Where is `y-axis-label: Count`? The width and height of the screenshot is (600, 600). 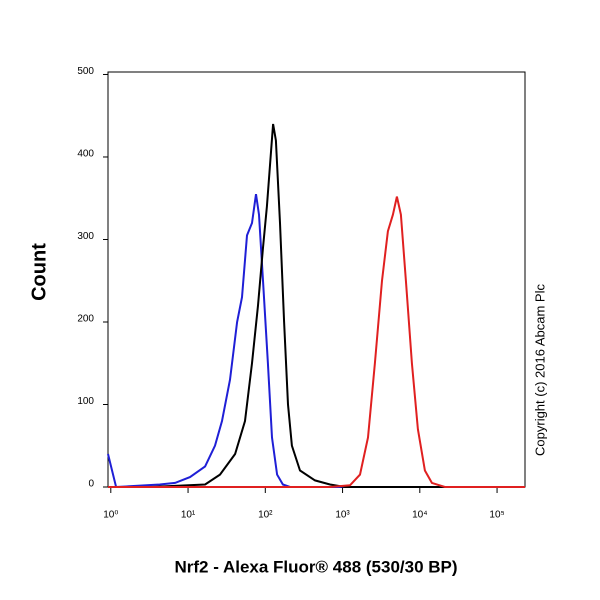 y-axis-label: Count is located at coordinates (39, 272).